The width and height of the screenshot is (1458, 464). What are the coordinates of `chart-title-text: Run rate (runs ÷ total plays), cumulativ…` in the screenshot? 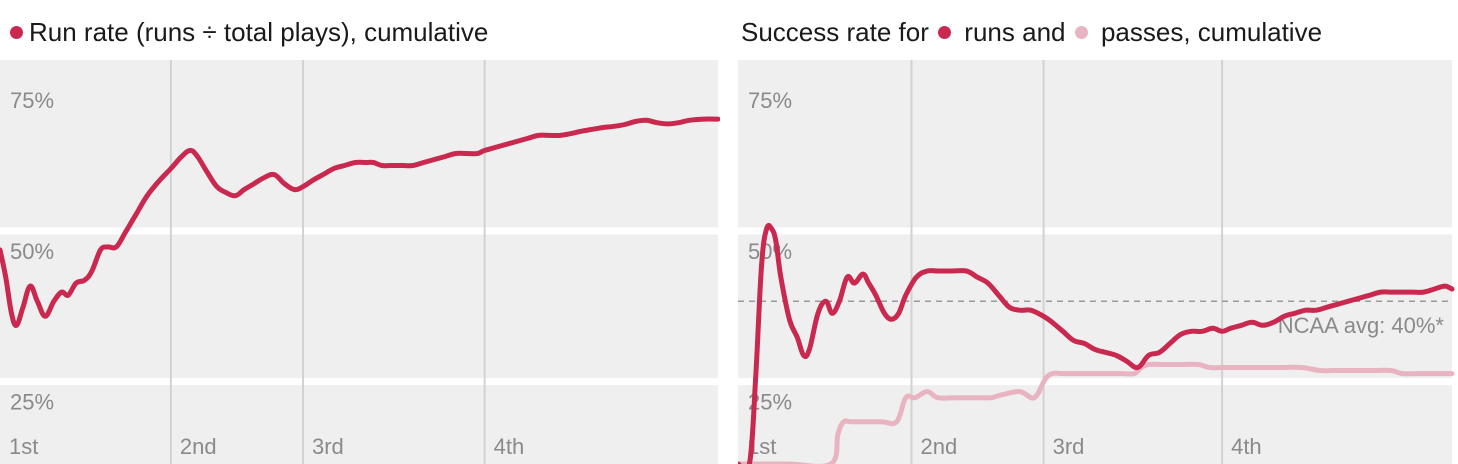 It's located at (259, 32).